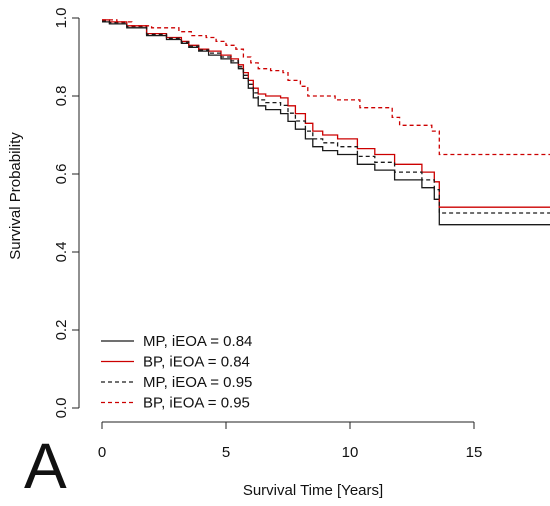 The image size is (550, 506). Describe the element at coordinates (102, 452) in the screenshot. I see `x-tick-label: 0` at that location.